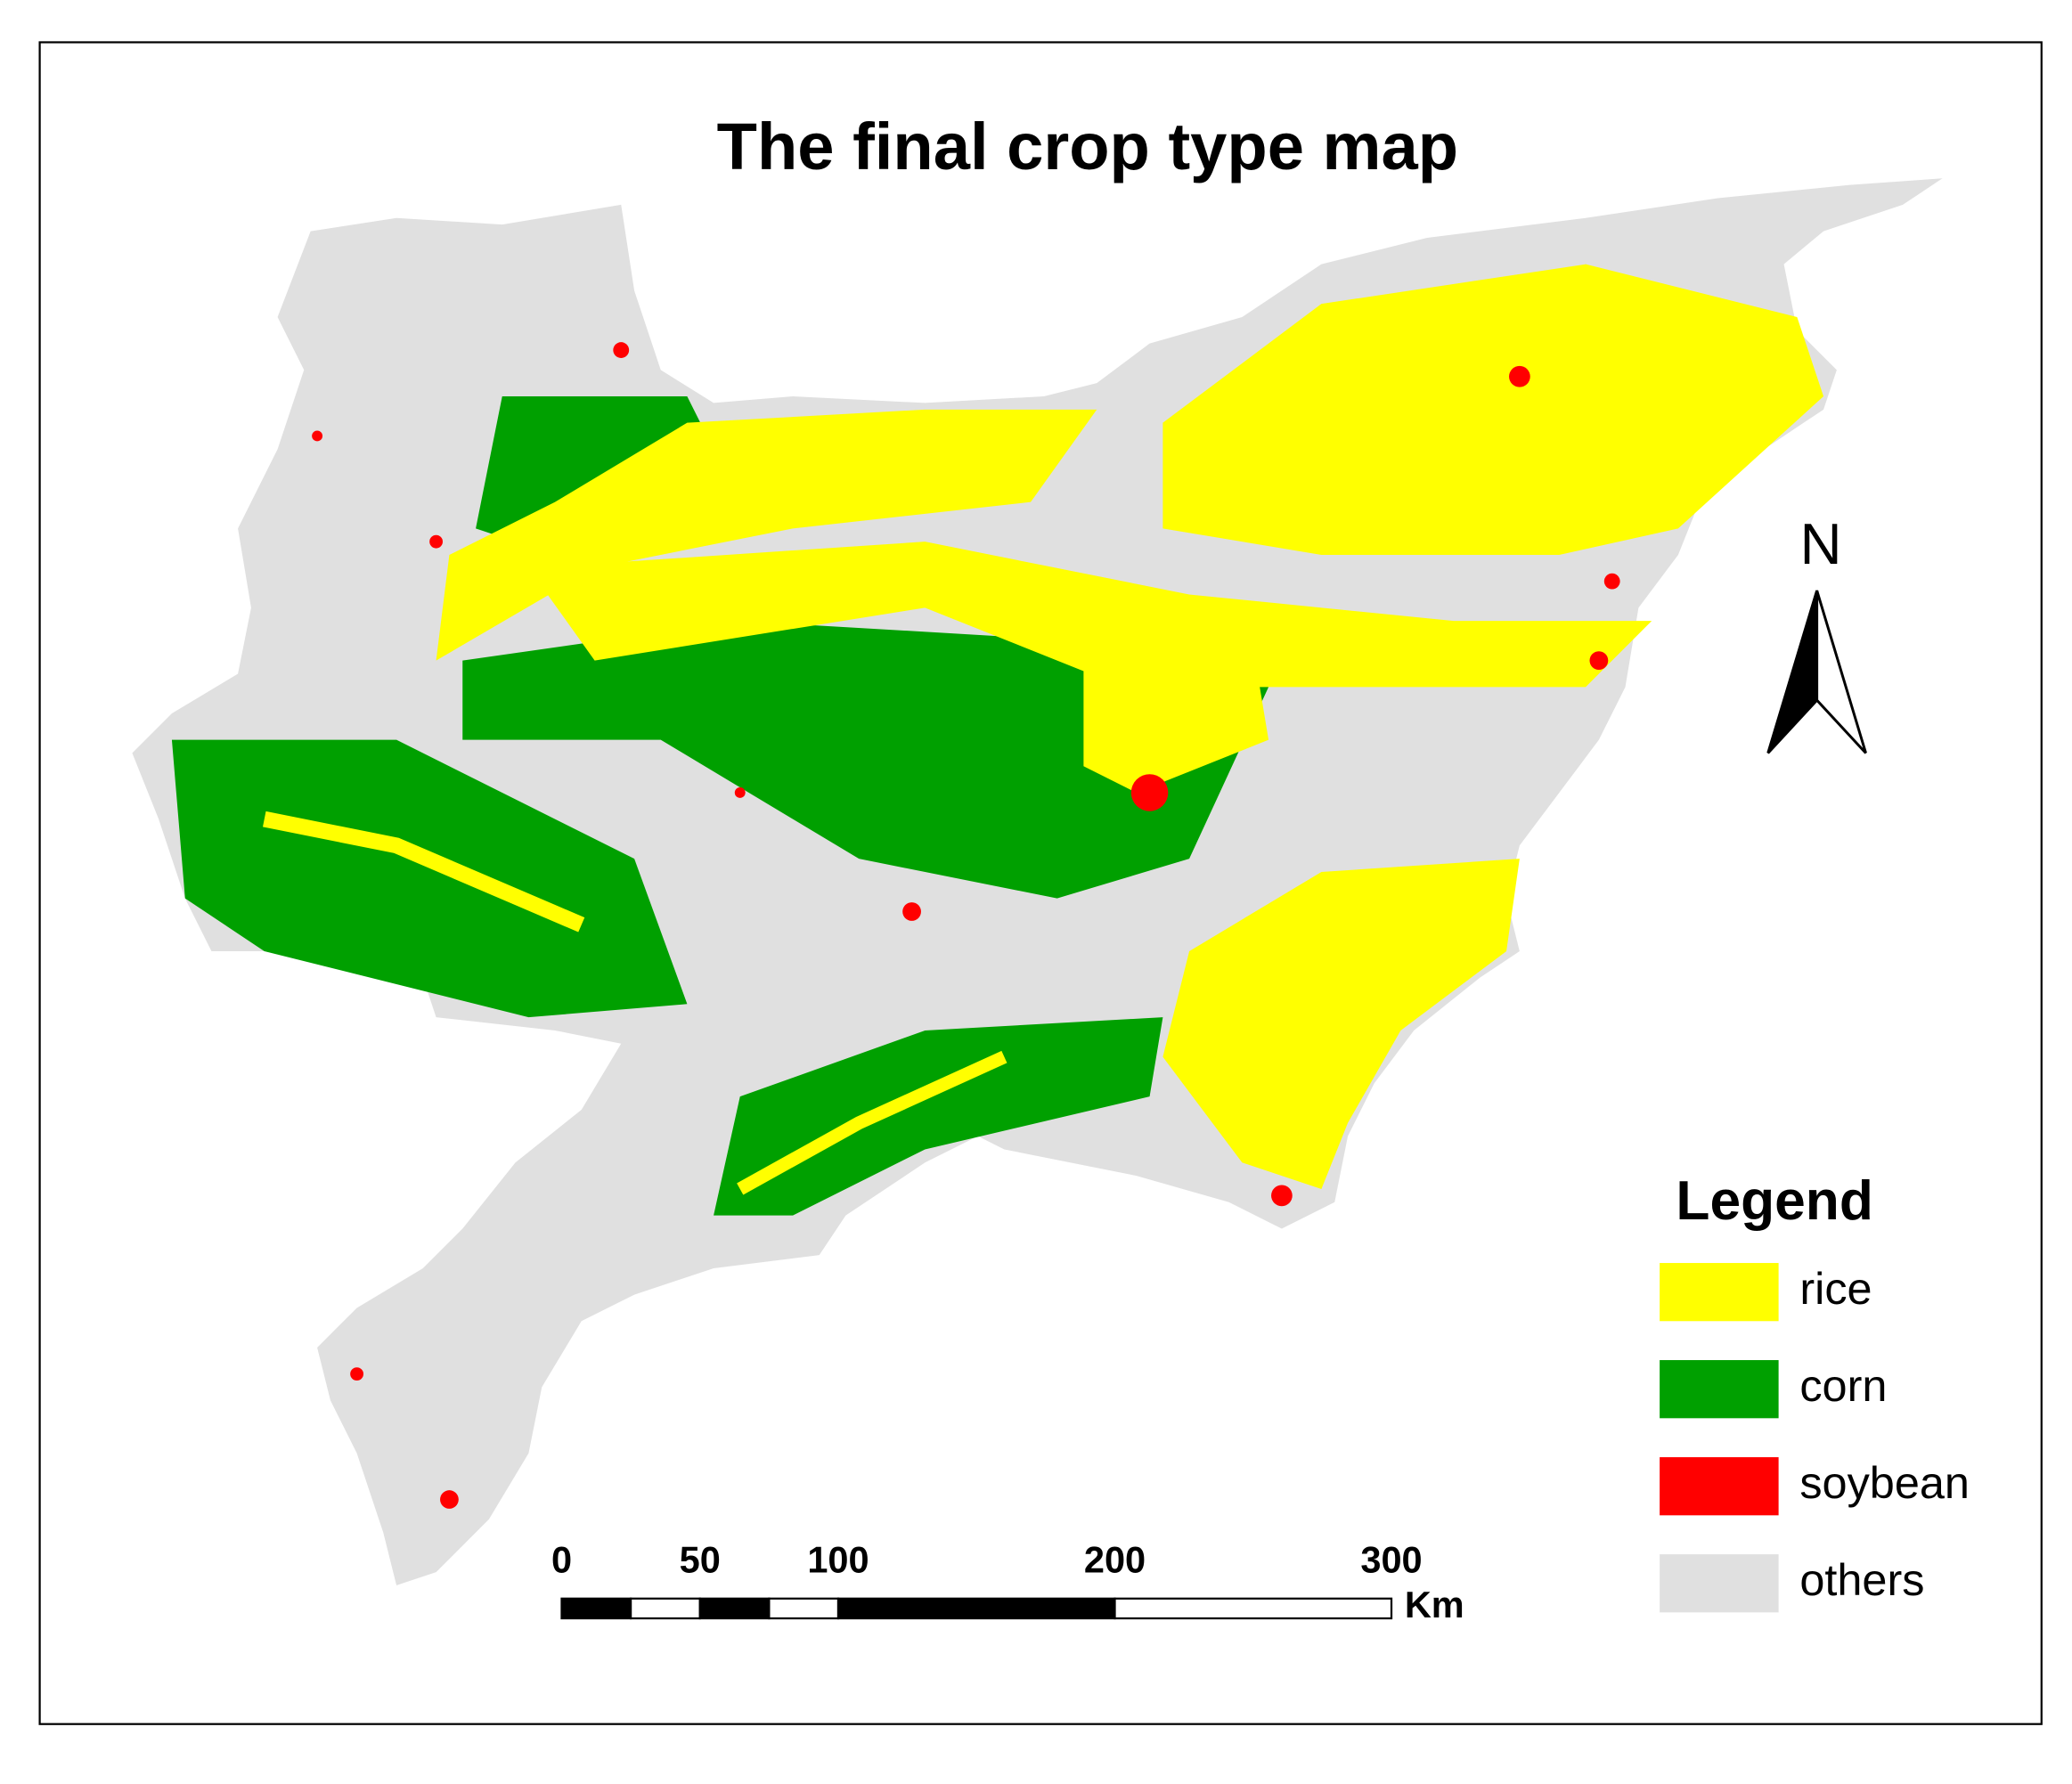 The image size is (2072, 1784). I want to click on scale-tick-label: 300, so click(1391, 1560).